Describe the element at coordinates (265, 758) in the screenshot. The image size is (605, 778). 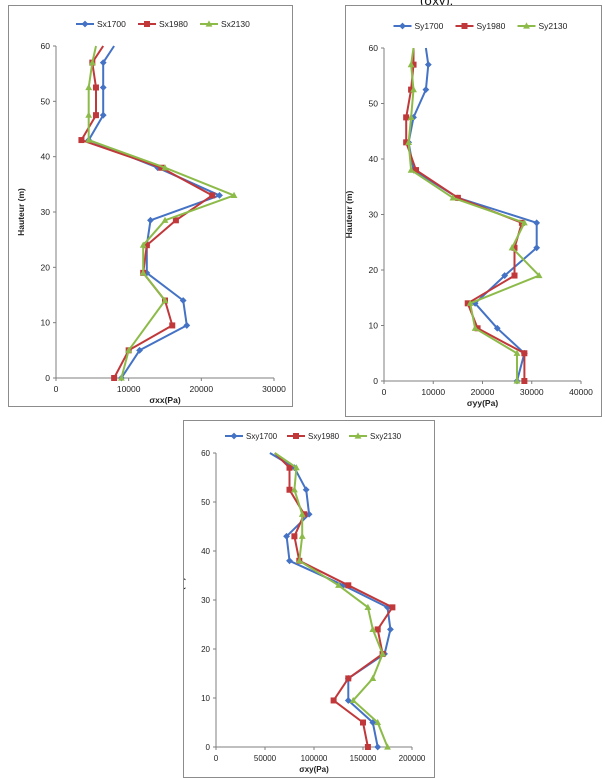
I see `x-tick-label: 50000` at that location.